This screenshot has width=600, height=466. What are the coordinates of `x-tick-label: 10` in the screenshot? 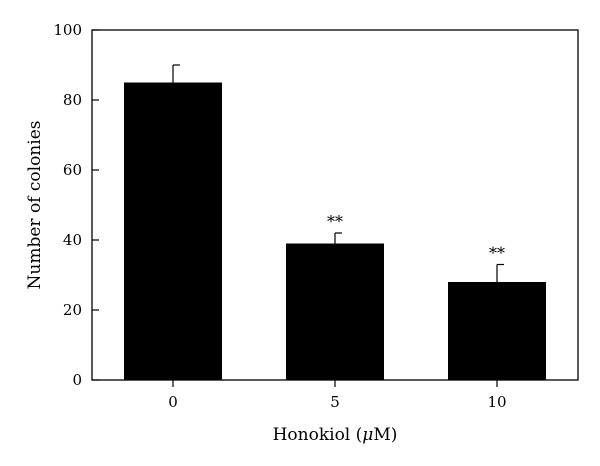 It's located at (496, 402).